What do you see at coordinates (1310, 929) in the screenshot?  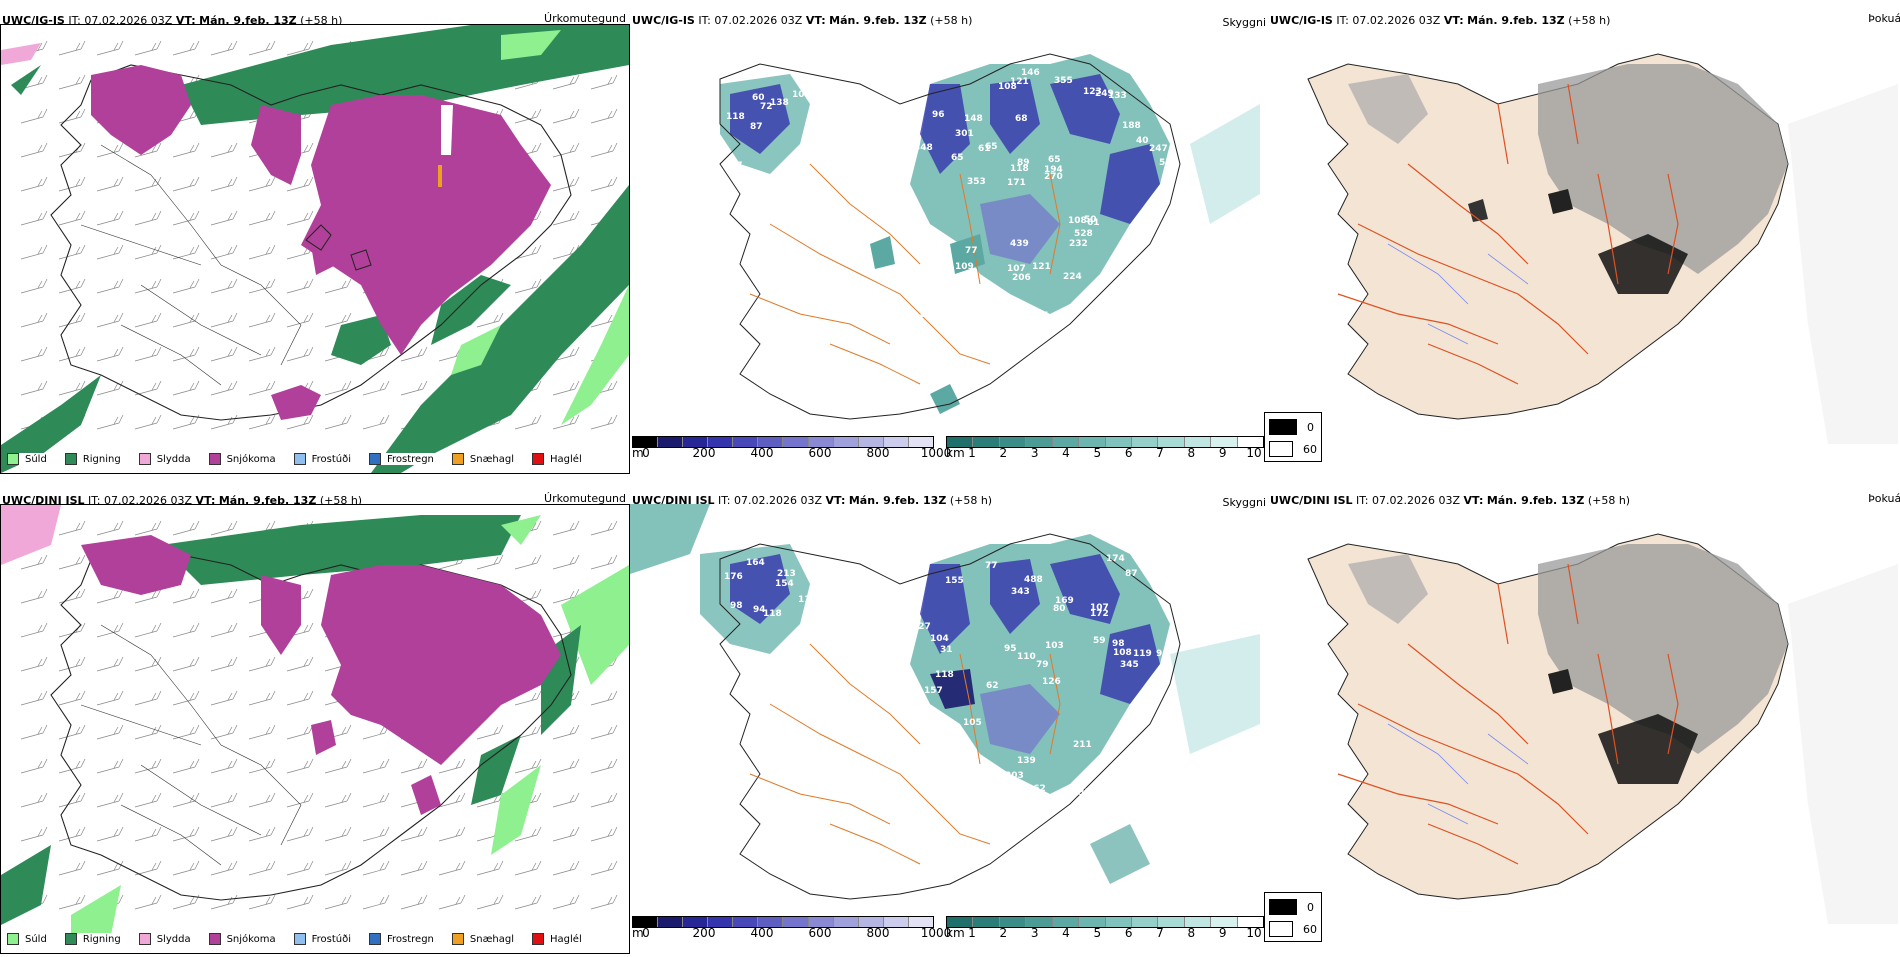 I see `fog-legend-label: 60` at bounding box center [1310, 929].